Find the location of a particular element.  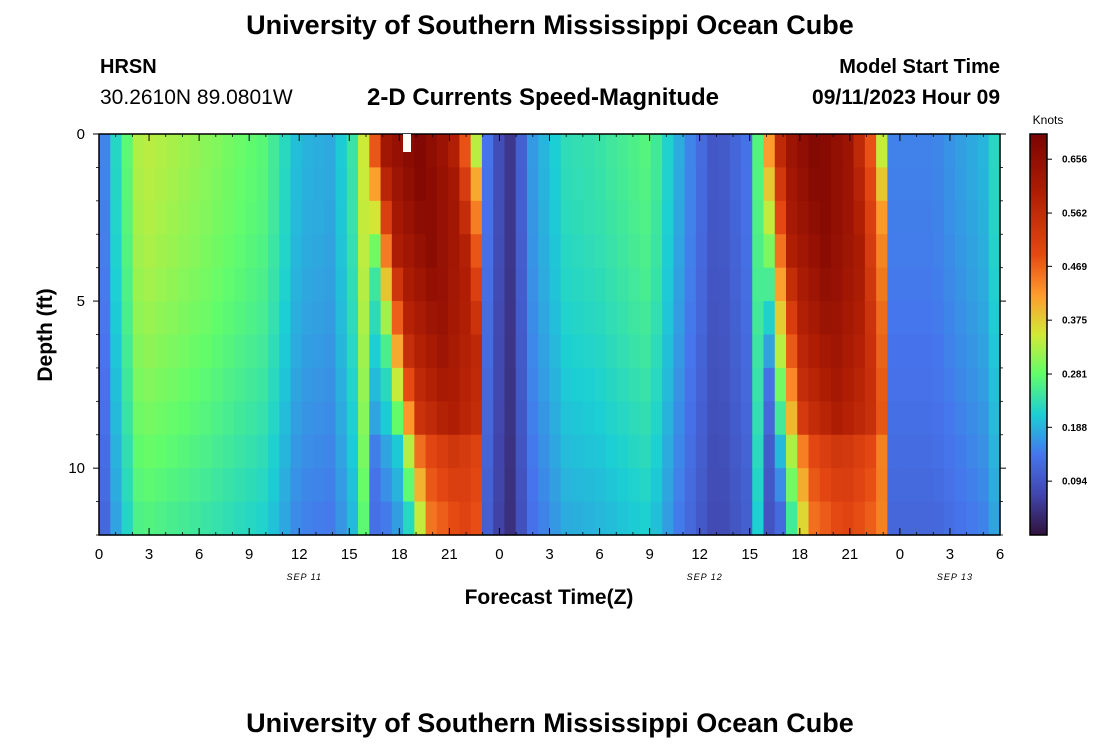

station-coordinates: 30.2610N 89.0801W is located at coordinates (196, 97).